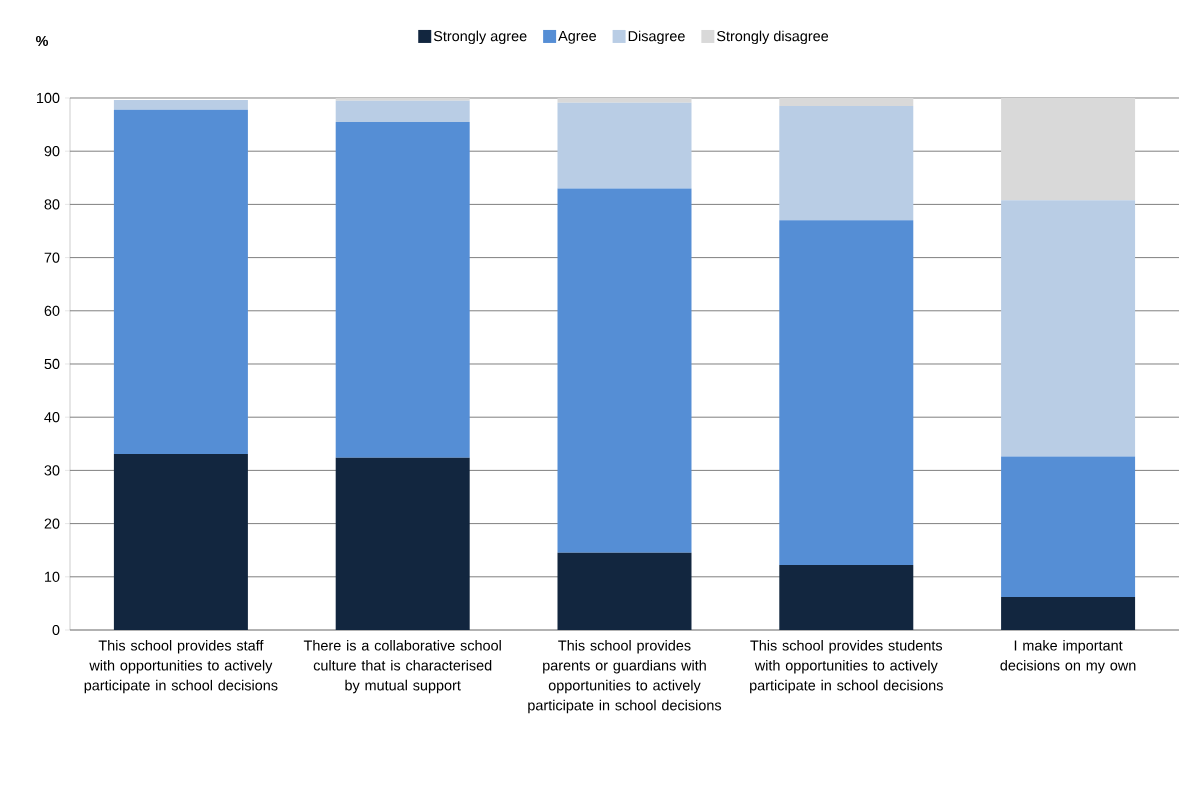 The image size is (1179, 787). What do you see at coordinates (625, 677) in the screenshot?
I see `x-tick-label: This school provides parents or guardians with opportunities to actively participate in school decisions` at bounding box center [625, 677].